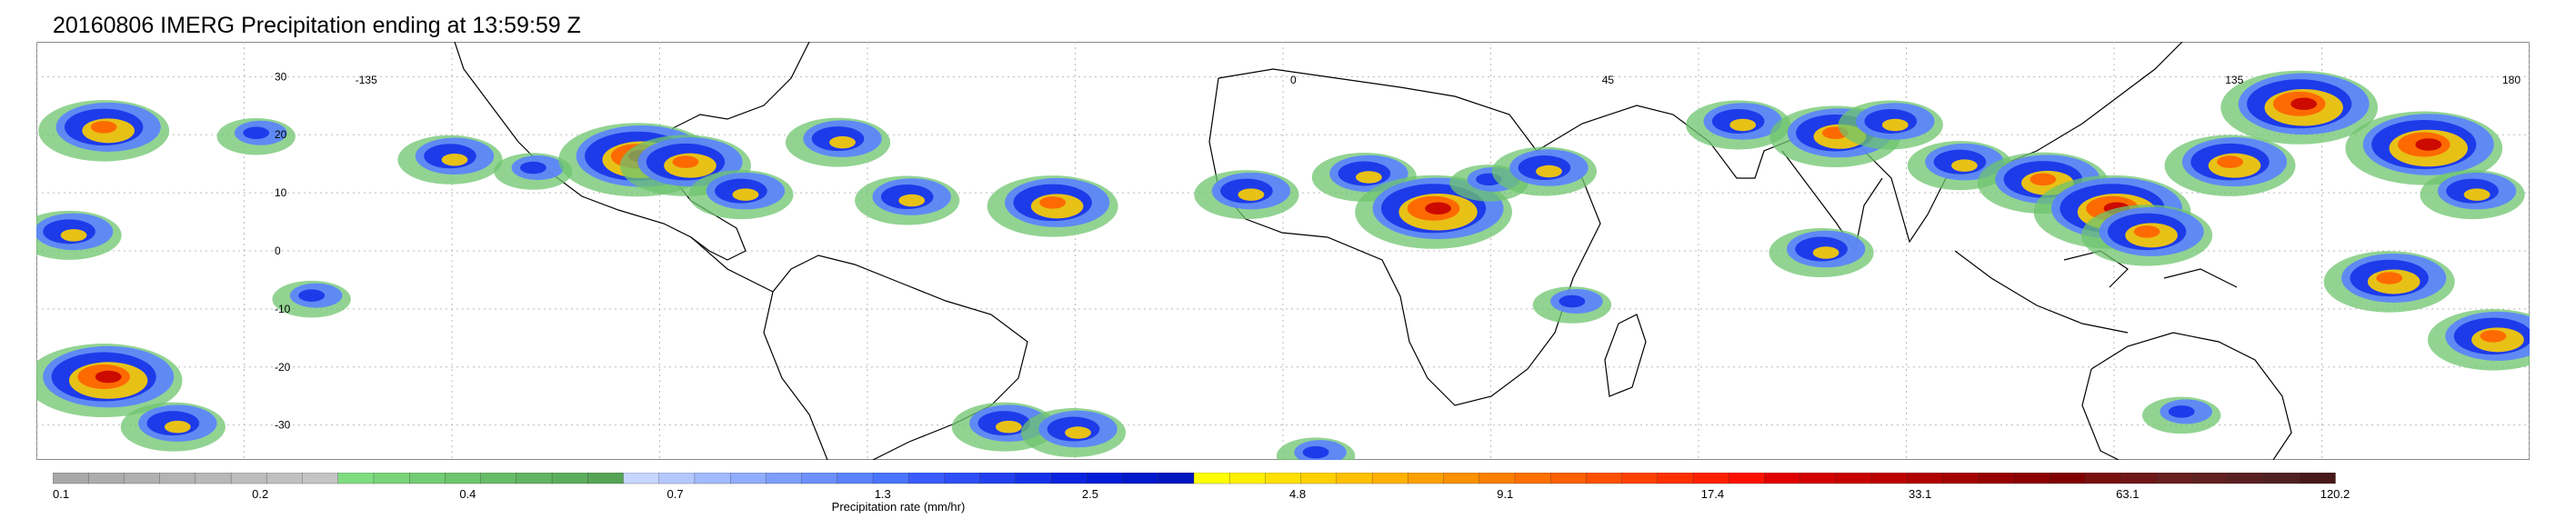 The width and height of the screenshot is (2576, 519). What do you see at coordinates (1298, 494) in the screenshot?
I see `colorbar-label: 4.8` at bounding box center [1298, 494].